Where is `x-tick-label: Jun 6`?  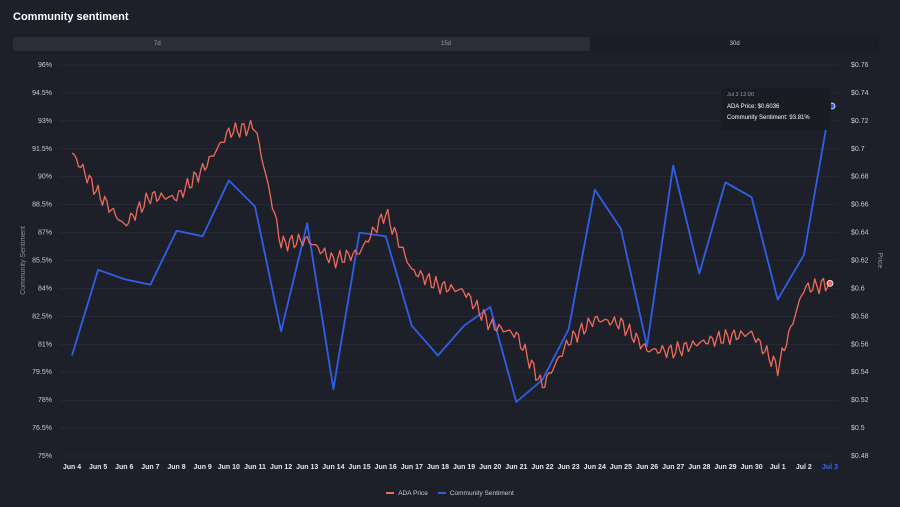
x-tick-label: Jun 6 is located at coordinates (124, 467).